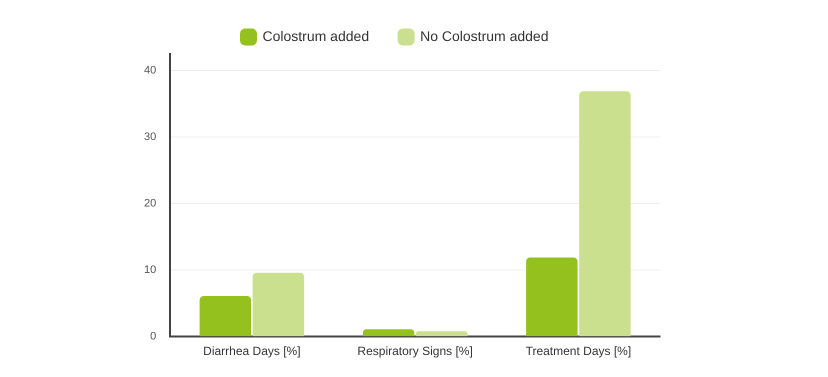 This screenshot has height=377, width=828. Describe the element at coordinates (316, 36) in the screenshot. I see `legend-label: Colostrum added` at that location.